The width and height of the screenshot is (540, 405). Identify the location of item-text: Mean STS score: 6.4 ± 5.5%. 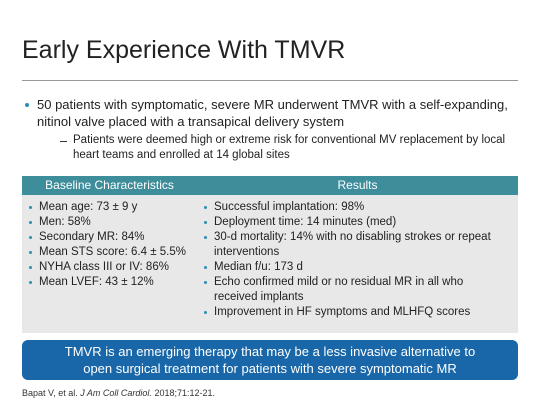
(112, 252).